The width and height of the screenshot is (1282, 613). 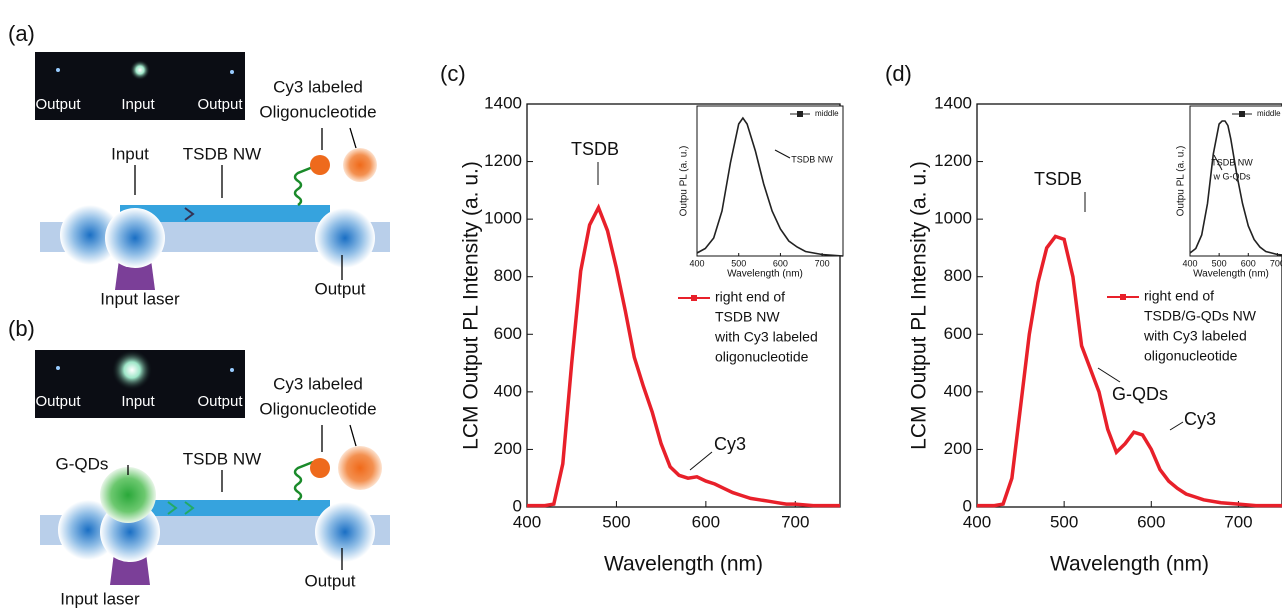 I want to click on y-tick-label: 200, so click(x=508, y=448).